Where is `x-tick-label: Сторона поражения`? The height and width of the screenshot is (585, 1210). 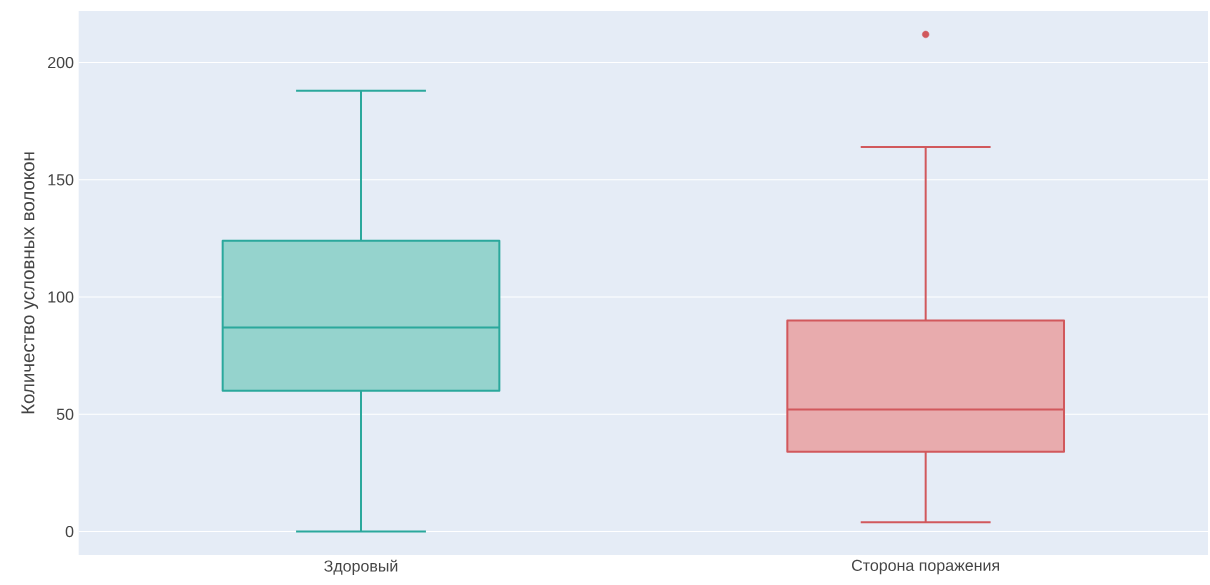 x-tick-label: Сторона поражения is located at coordinates (925, 567).